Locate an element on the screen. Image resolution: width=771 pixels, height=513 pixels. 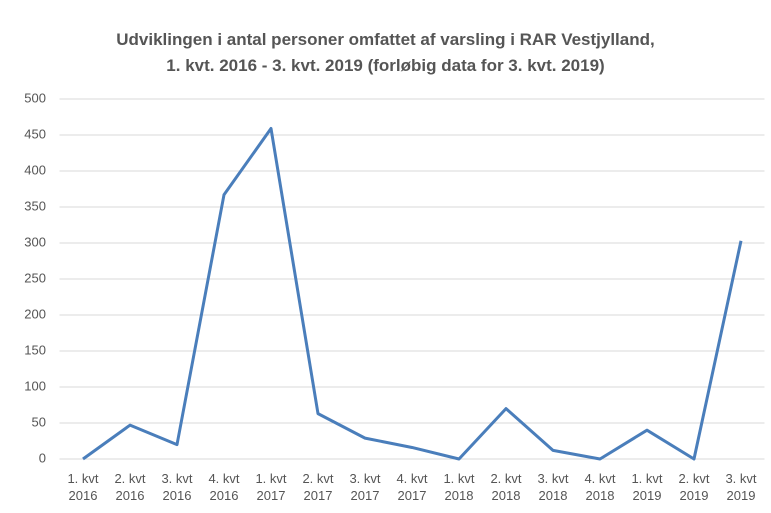
y-tick-label: 100 is located at coordinates (35, 385).